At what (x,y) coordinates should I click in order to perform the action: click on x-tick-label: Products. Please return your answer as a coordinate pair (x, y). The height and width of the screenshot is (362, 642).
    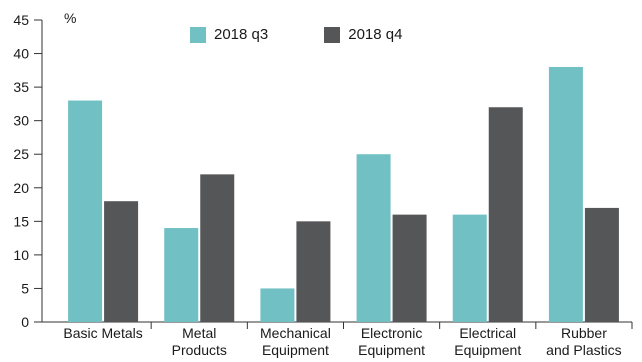
    Looking at the image, I should click on (199, 350).